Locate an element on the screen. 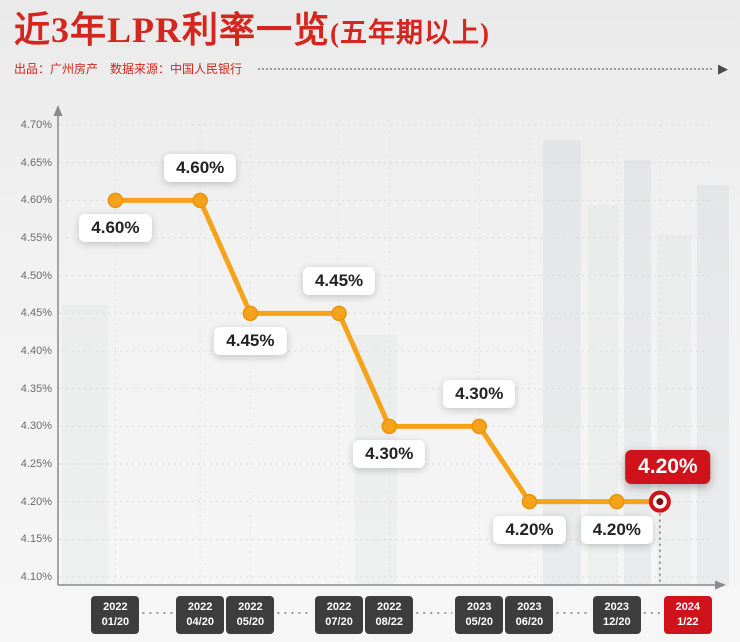 The height and width of the screenshot is (642, 740). y-tick-label: 4.35% is located at coordinates (36, 388).